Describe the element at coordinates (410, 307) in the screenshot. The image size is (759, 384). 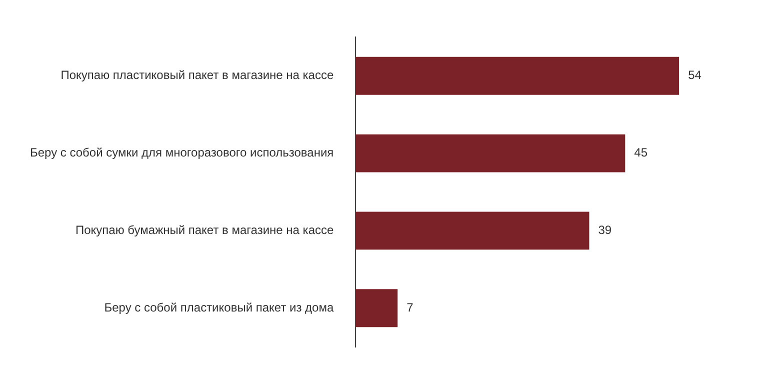
I see `data-label: 7` at that location.